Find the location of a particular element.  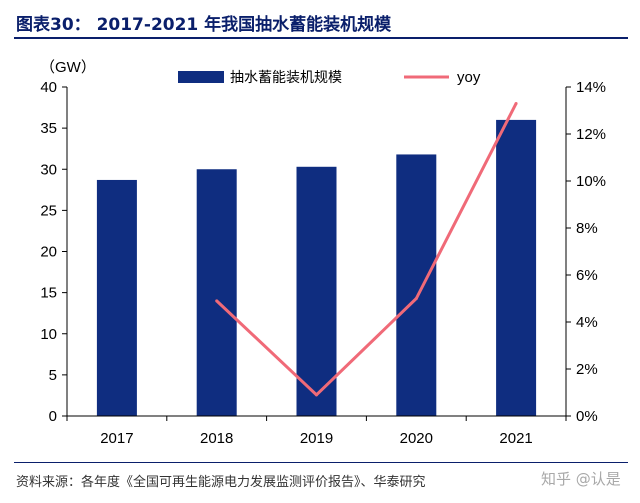

legend-bar-label: 抽水蓄能装机规模 is located at coordinates (286, 77).